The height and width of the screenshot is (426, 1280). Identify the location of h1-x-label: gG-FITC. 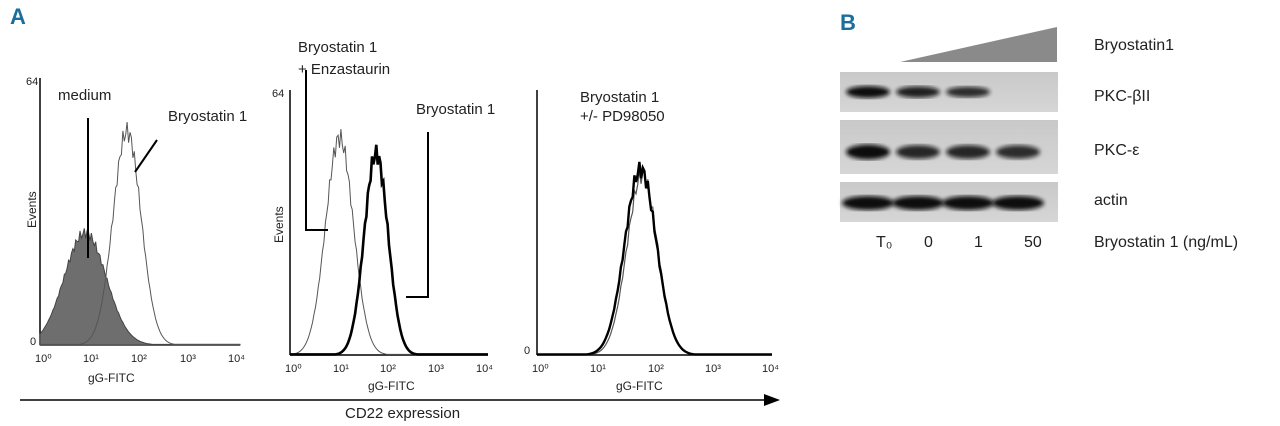
(111, 378).